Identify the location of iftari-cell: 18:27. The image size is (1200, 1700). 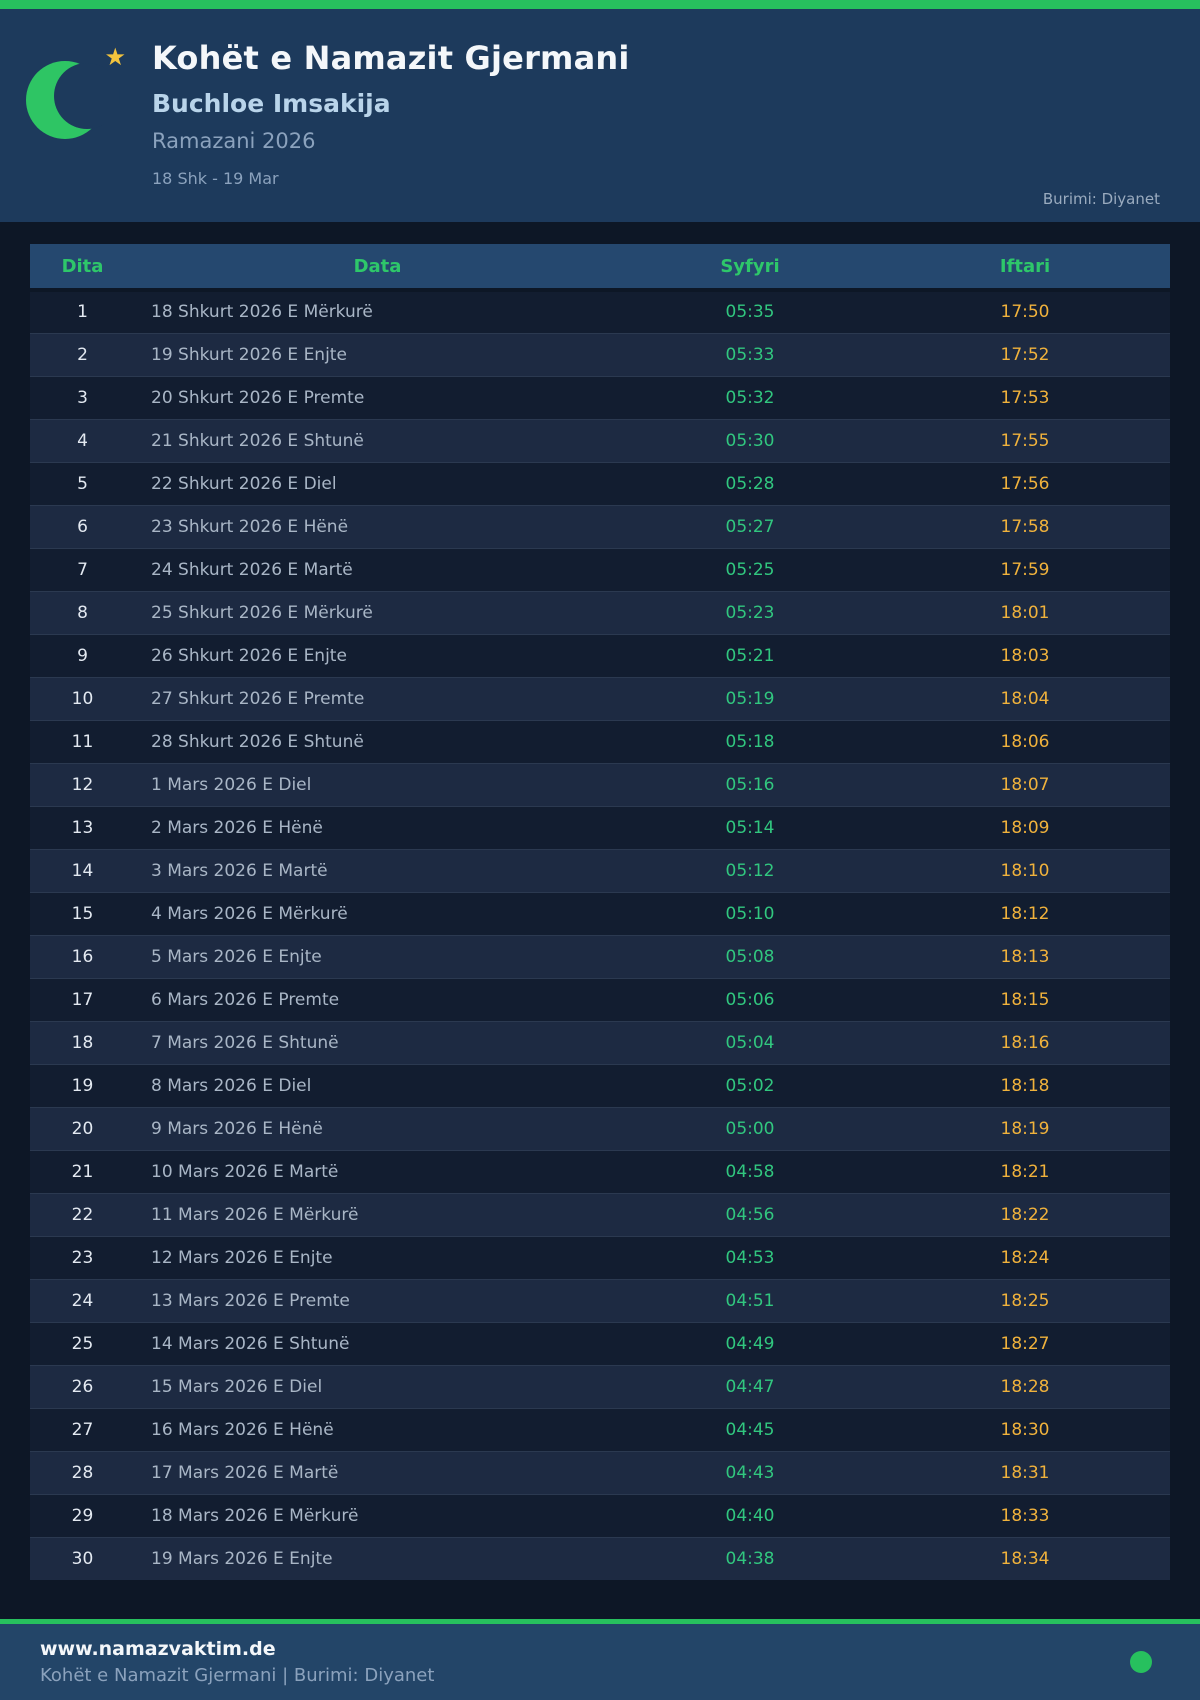
(1025, 1343).